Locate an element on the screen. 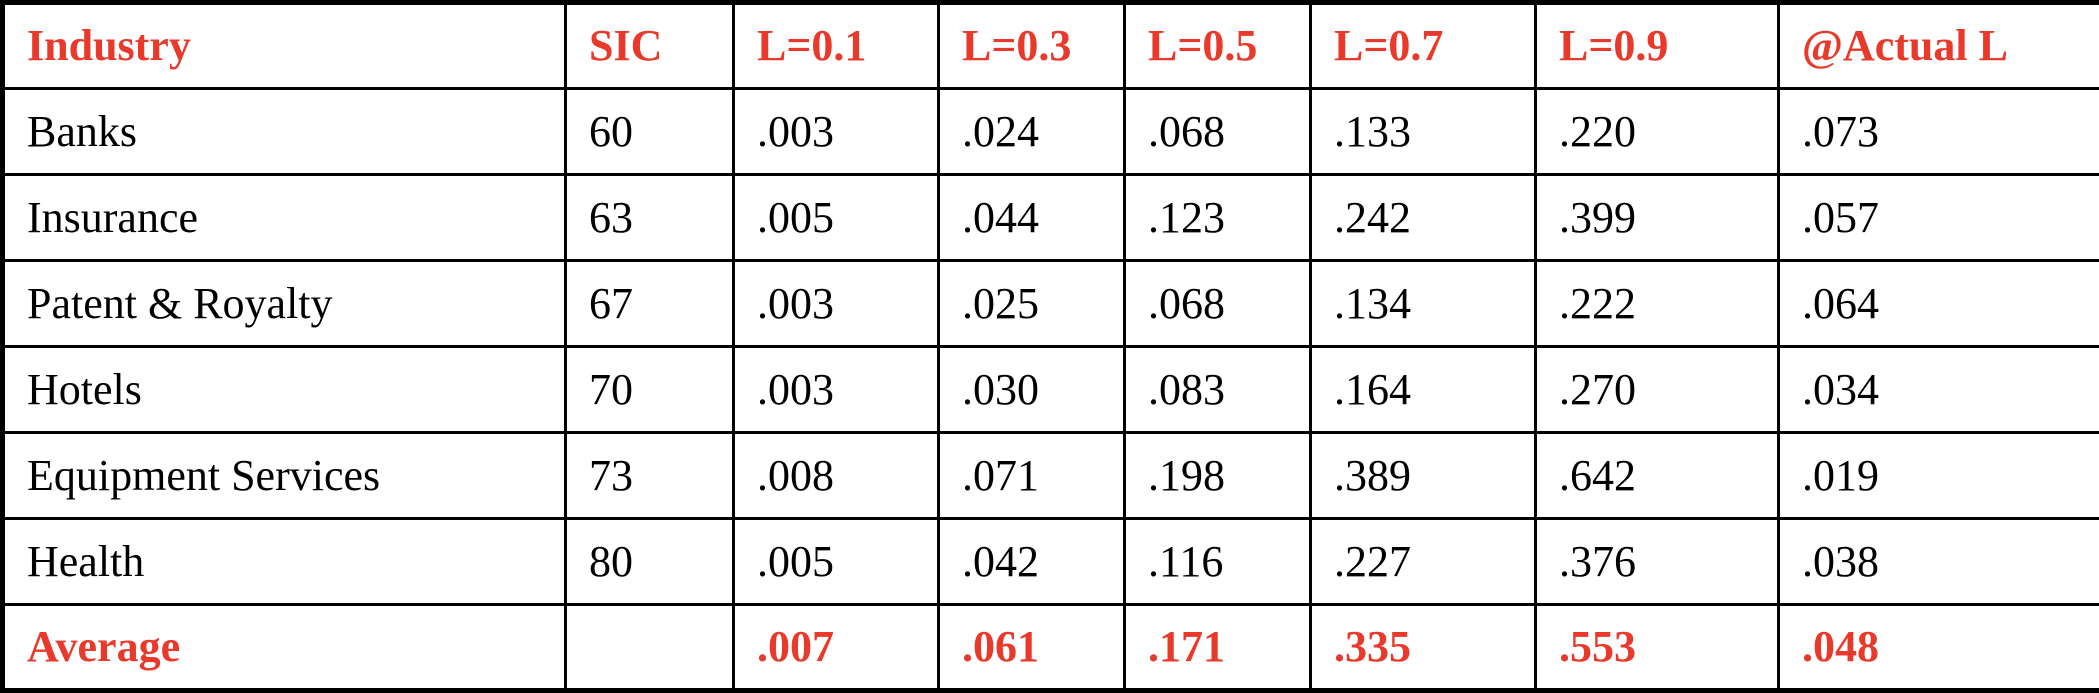 This screenshot has width=2099, height=693. average-l-0-1: .007 is located at coordinates (836, 647).